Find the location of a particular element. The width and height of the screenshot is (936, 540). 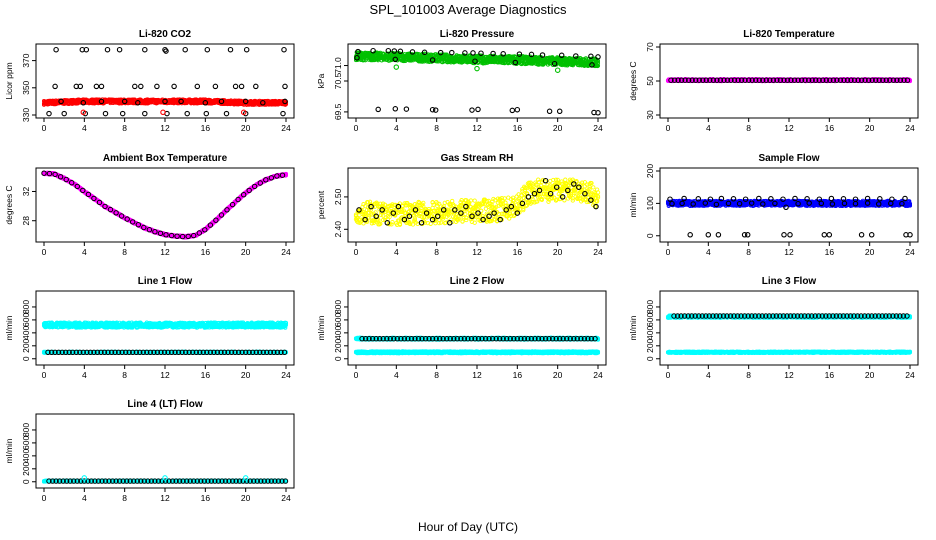

plot-area-rh is located at coordinates (477, 202).